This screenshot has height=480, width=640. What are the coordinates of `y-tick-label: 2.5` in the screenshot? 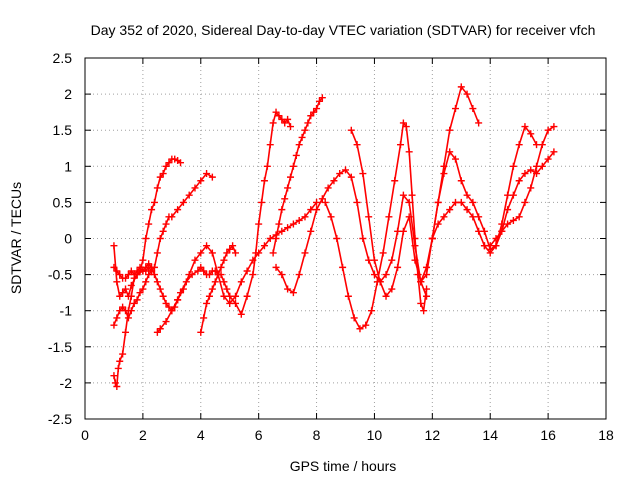 It's located at (63, 58).